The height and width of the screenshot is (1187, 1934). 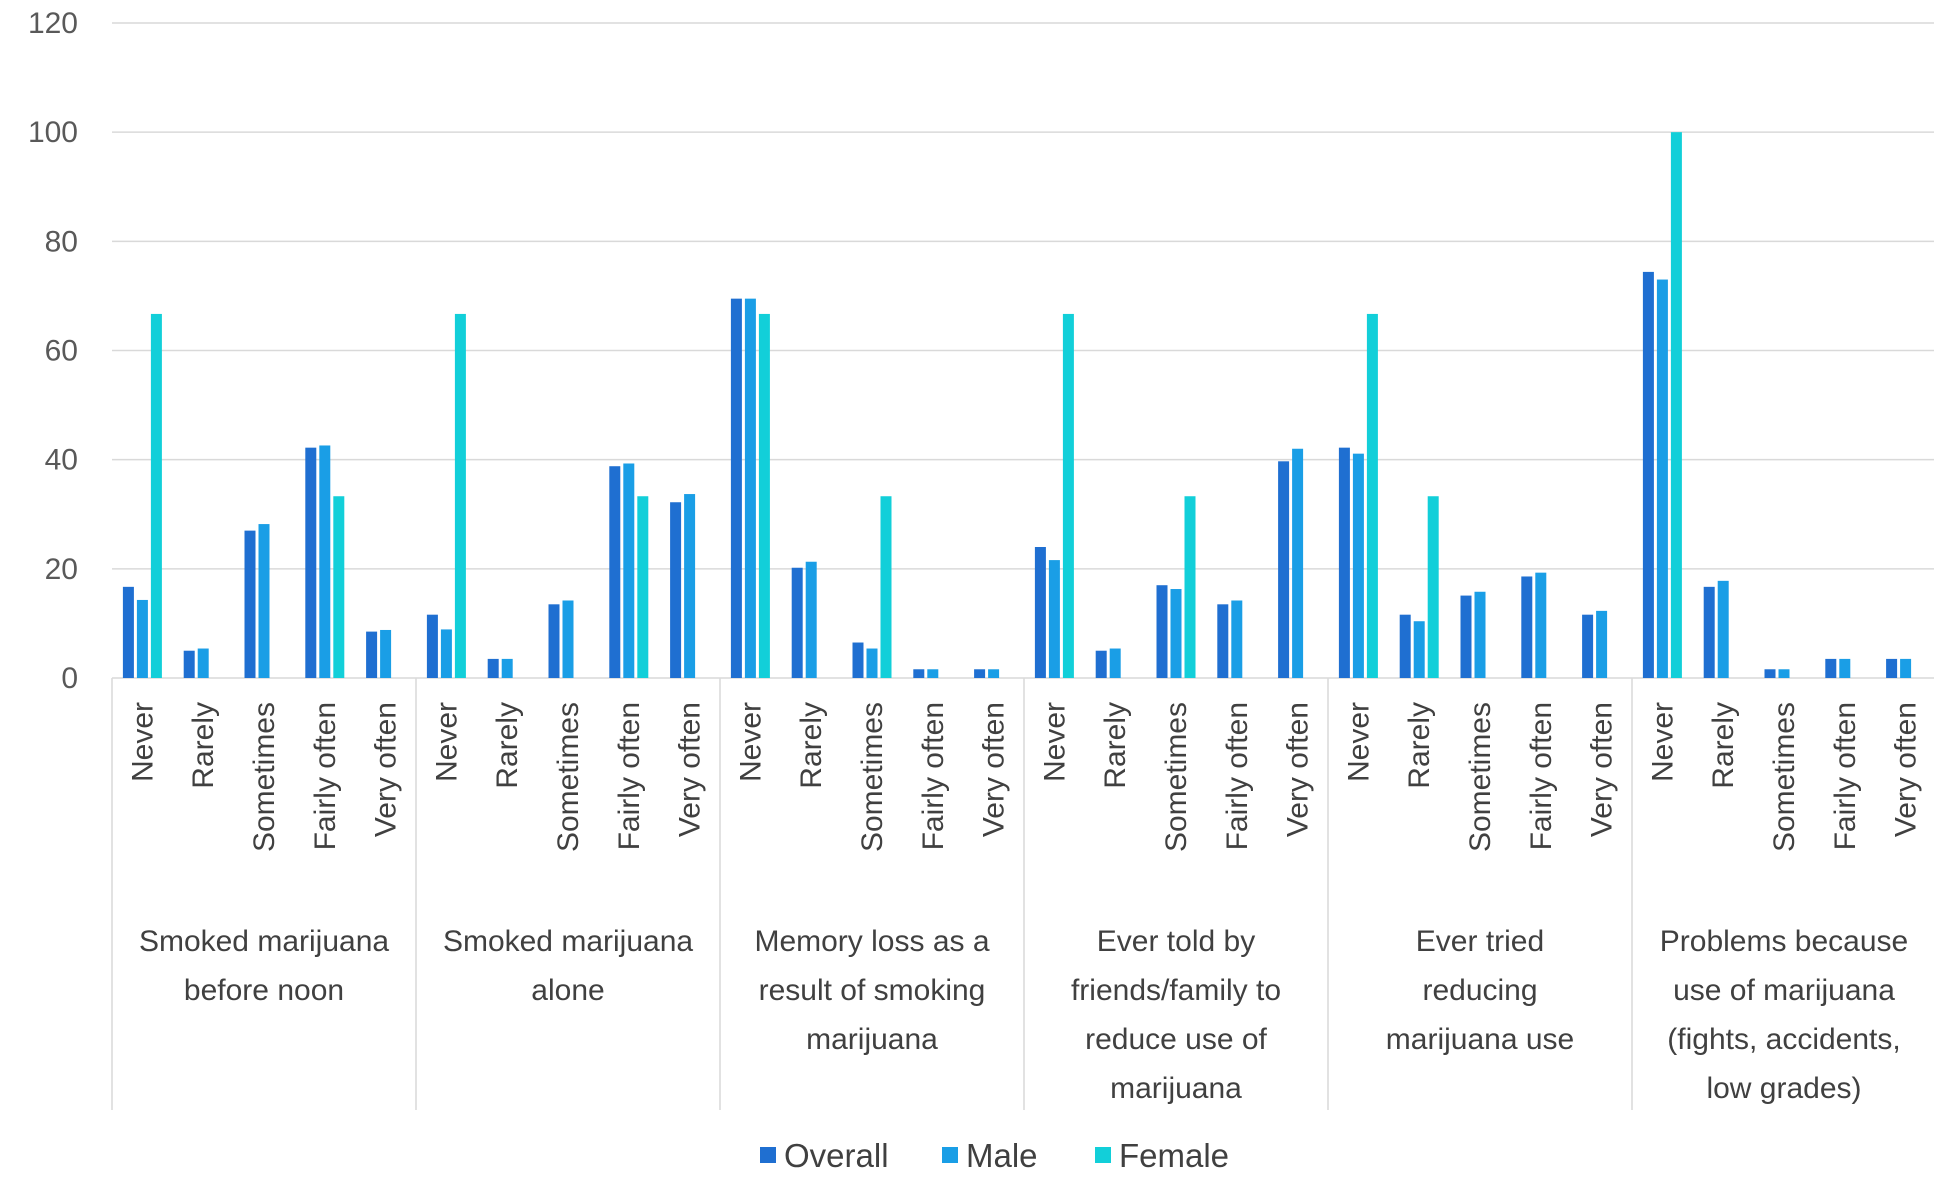 I want to click on group-label: alone, so click(x=567, y=990).